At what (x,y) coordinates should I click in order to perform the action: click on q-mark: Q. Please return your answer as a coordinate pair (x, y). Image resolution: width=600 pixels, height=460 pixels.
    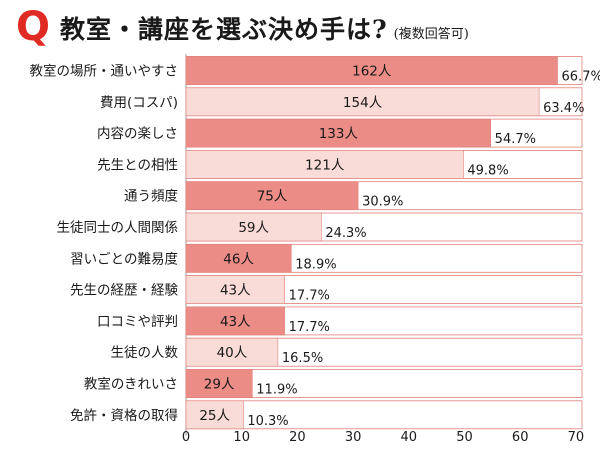
    Looking at the image, I should click on (33, 27).